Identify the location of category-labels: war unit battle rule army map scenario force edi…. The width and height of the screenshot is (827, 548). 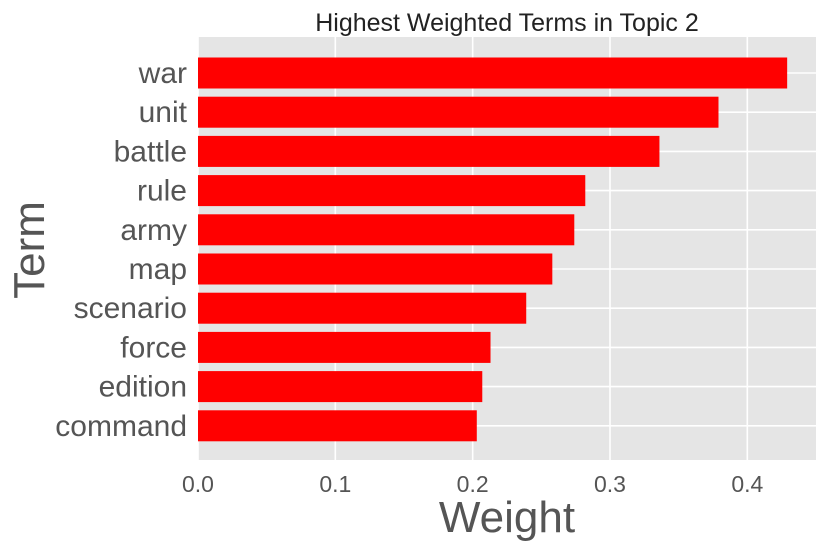
(121, 250).